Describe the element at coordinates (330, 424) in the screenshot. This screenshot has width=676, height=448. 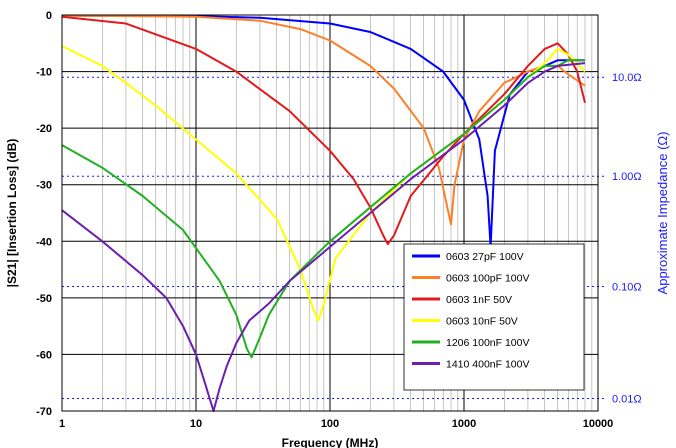
I see `x-tick-label: 100` at that location.